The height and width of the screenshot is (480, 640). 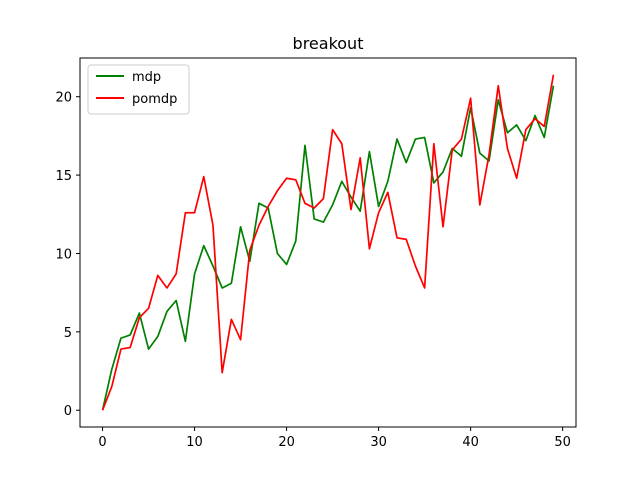 What do you see at coordinates (68, 333) in the screenshot?
I see `y-tick-label: 5` at bounding box center [68, 333].